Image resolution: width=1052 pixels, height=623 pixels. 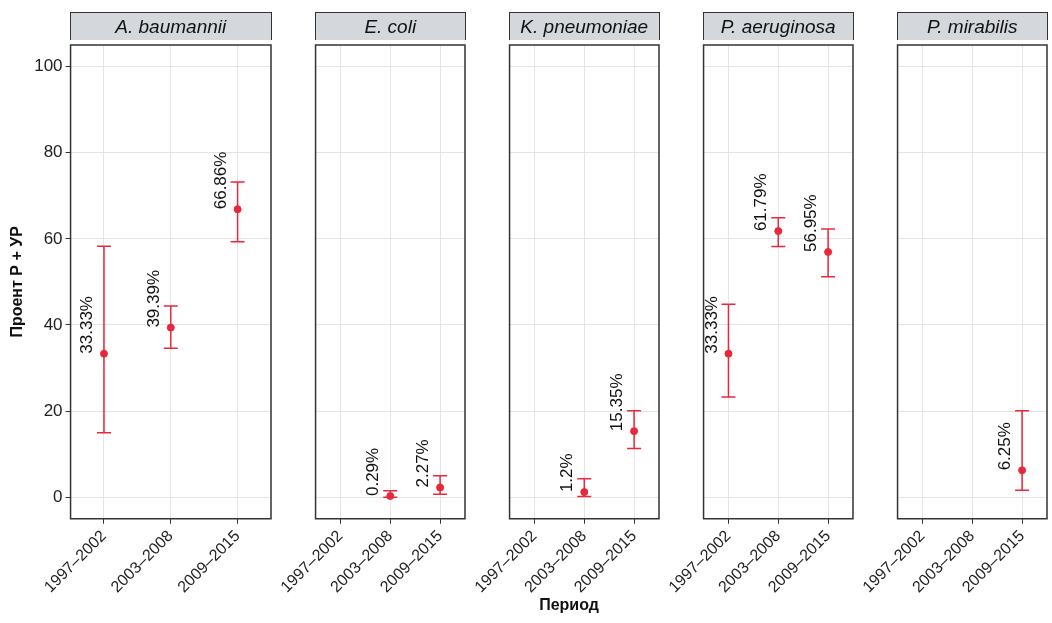 I want to click on y-tick-label: 40, so click(x=53, y=324).